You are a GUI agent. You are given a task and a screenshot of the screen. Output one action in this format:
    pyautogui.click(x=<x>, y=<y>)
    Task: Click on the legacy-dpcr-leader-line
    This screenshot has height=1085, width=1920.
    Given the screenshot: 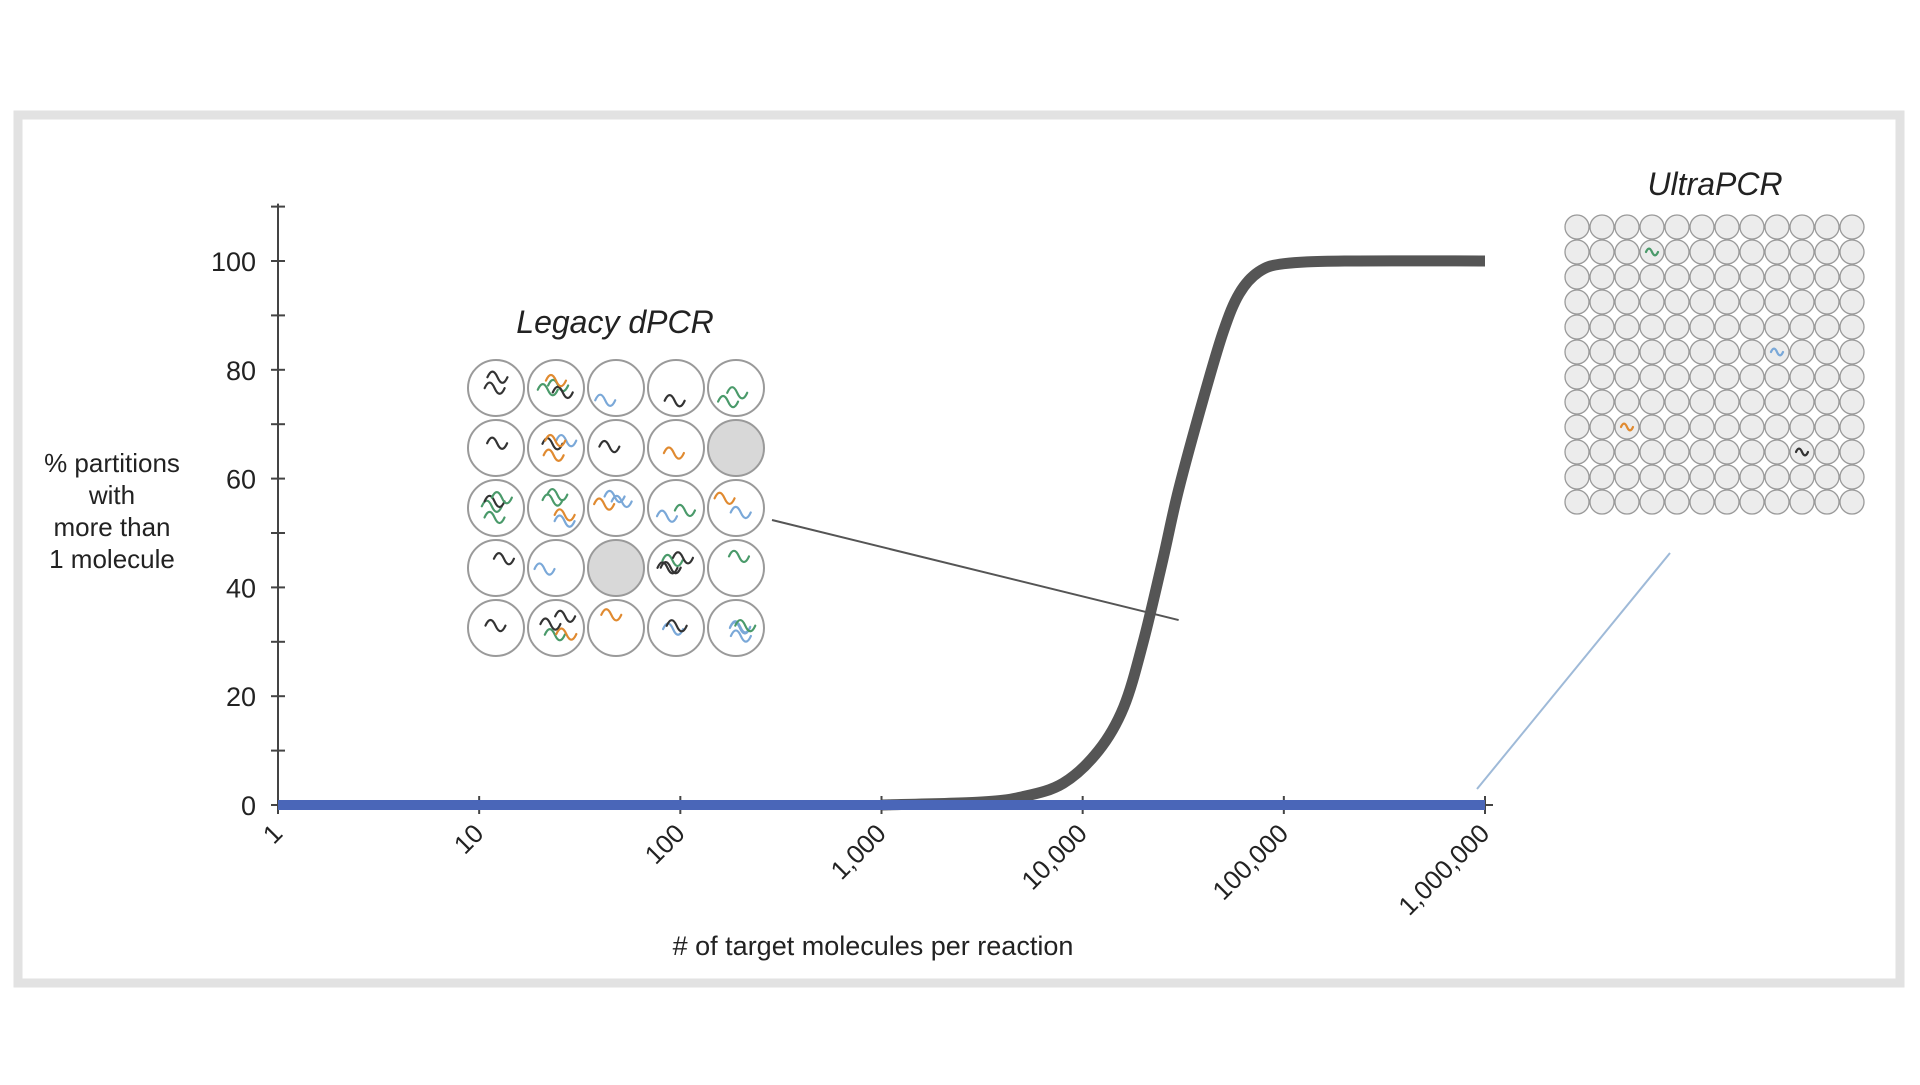 What is the action you would take?
    pyautogui.click(x=975, y=570)
    